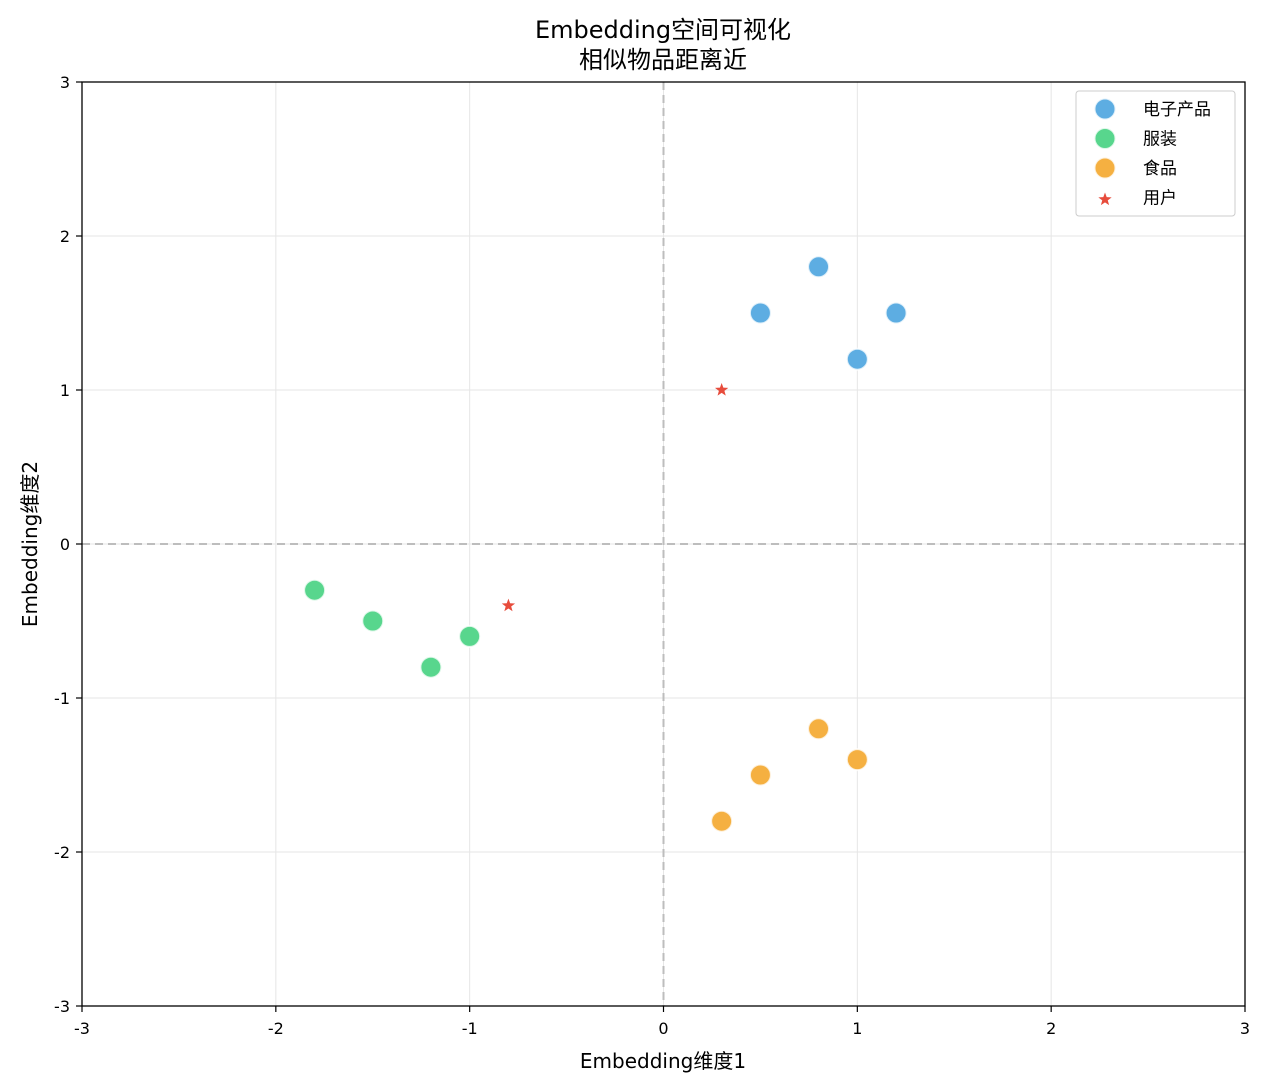 The image size is (1265, 1089). Describe the element at coordinates (62, 698) in the screenshot. I see `y-tick-label: -1` at that location.